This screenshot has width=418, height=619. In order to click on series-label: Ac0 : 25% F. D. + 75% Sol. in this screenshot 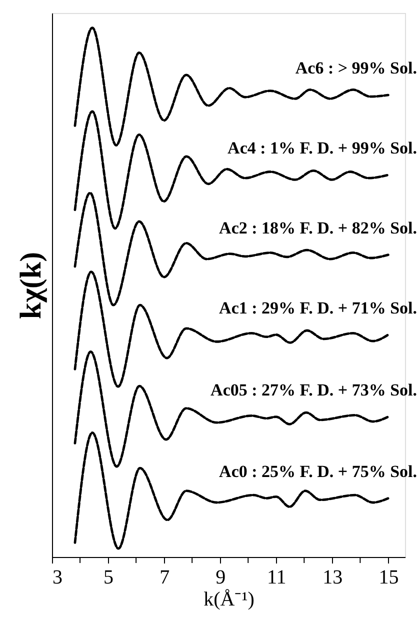, I will do `click(318, 471)`.